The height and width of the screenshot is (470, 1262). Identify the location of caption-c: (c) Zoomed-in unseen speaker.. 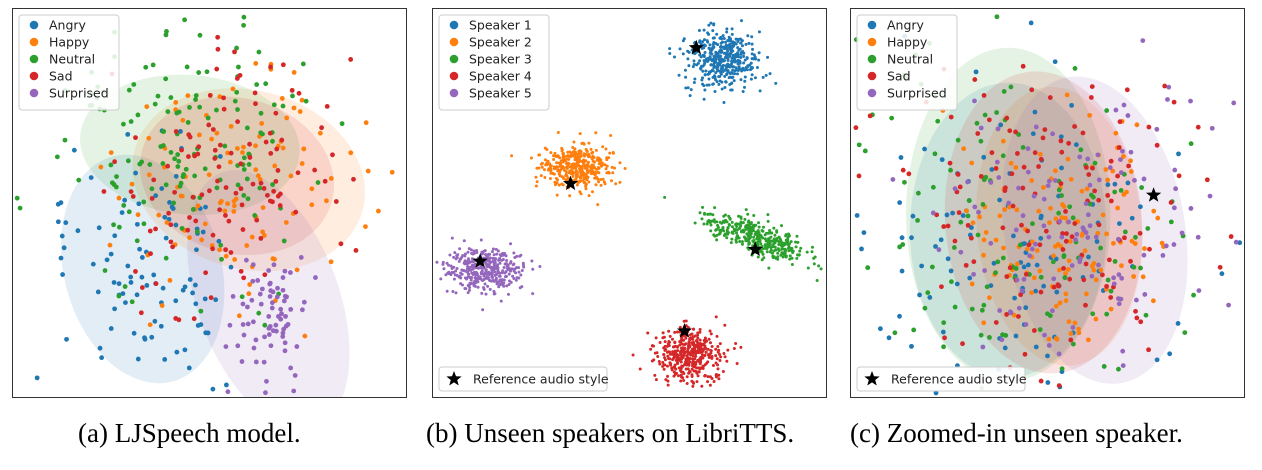
(1016, 433).